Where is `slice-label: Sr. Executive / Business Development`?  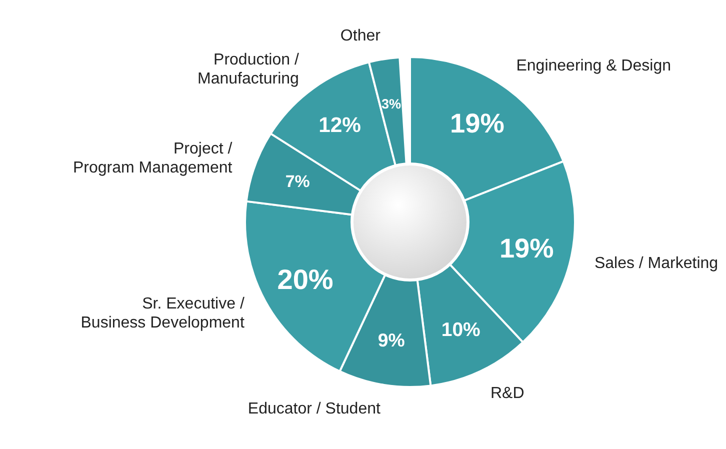
slice-label: Sr. Executive / Business Development is located at coordinates (162, 313).